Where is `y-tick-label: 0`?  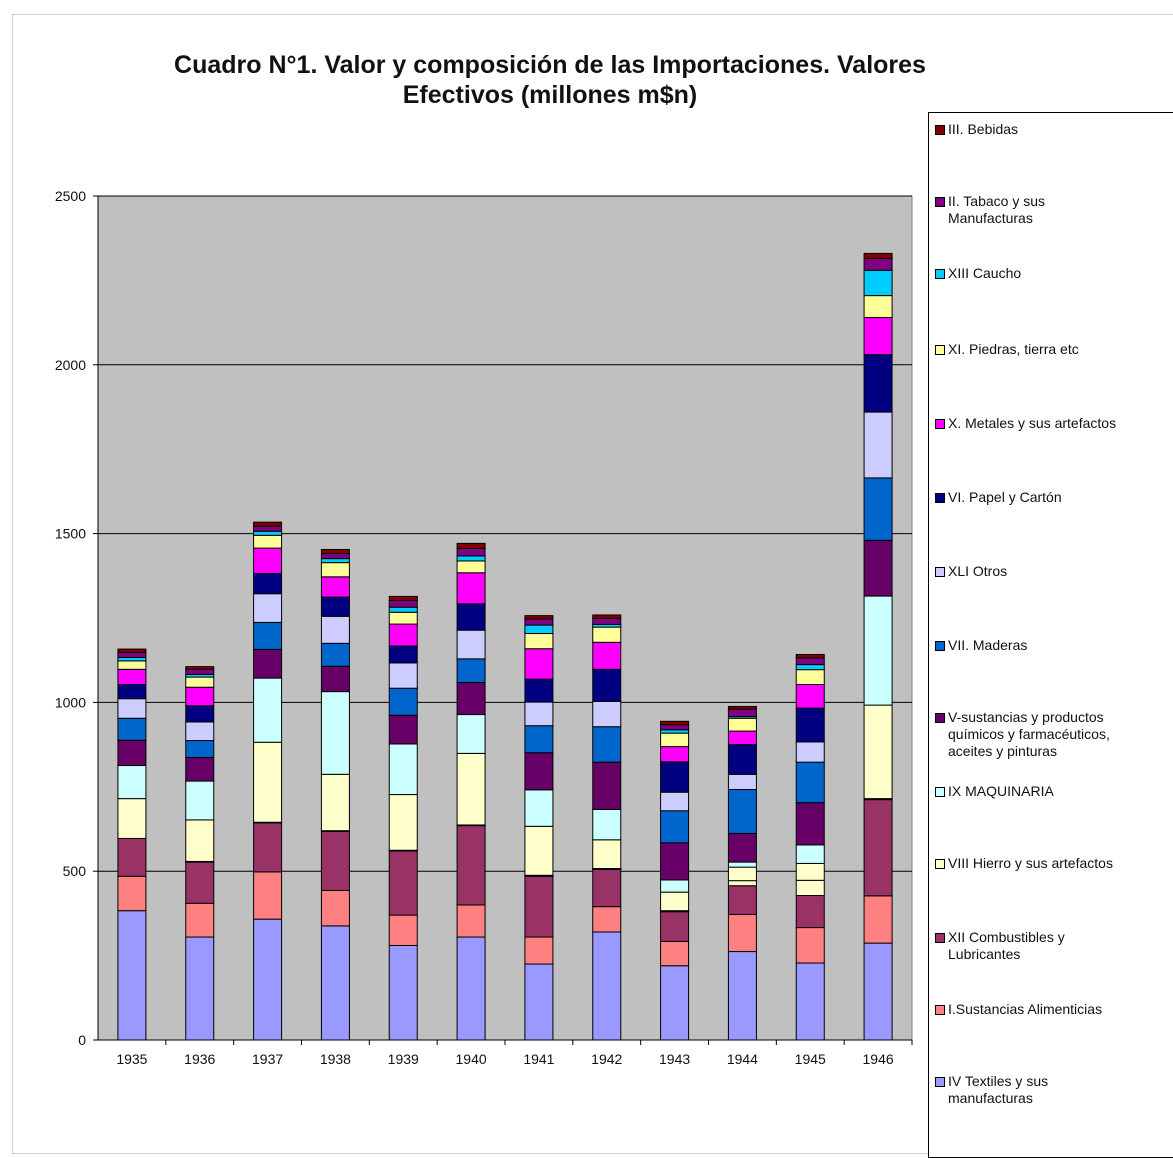 y-tick-label: 0 is located at coordinates (82, 1040).